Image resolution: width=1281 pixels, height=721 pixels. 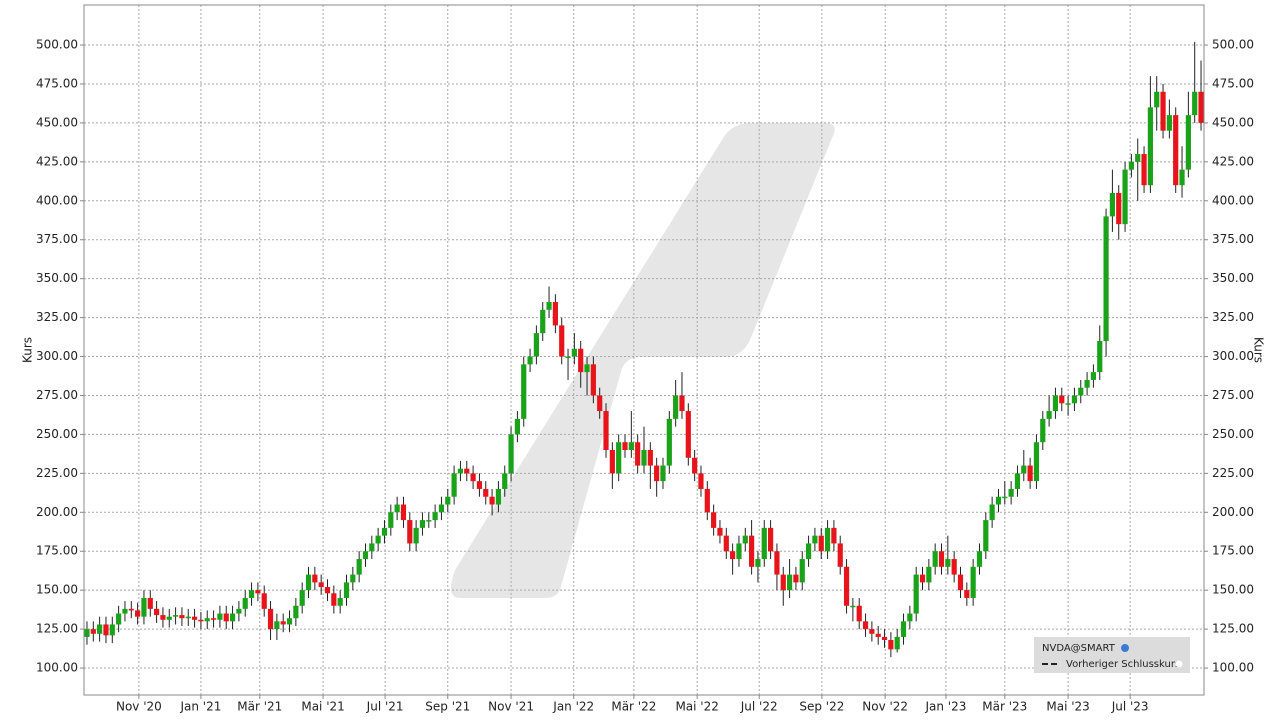 What do you see at coordinates (1233, 395) in the screenshot?
I see `y2-tick-label: 275.00` at bounding box center [1233, 395].